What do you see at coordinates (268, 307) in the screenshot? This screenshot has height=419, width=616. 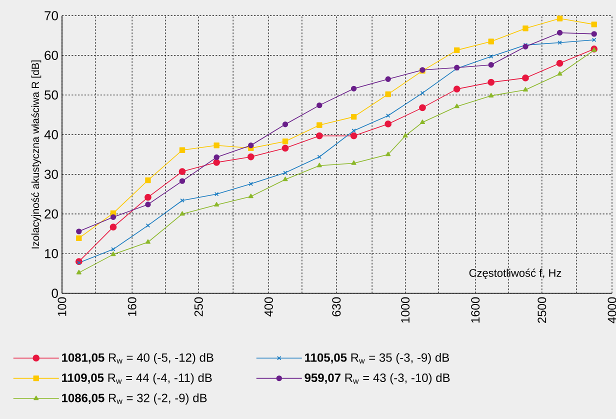 I see `x-tick-label: 400` at bounding box center [268, 307].